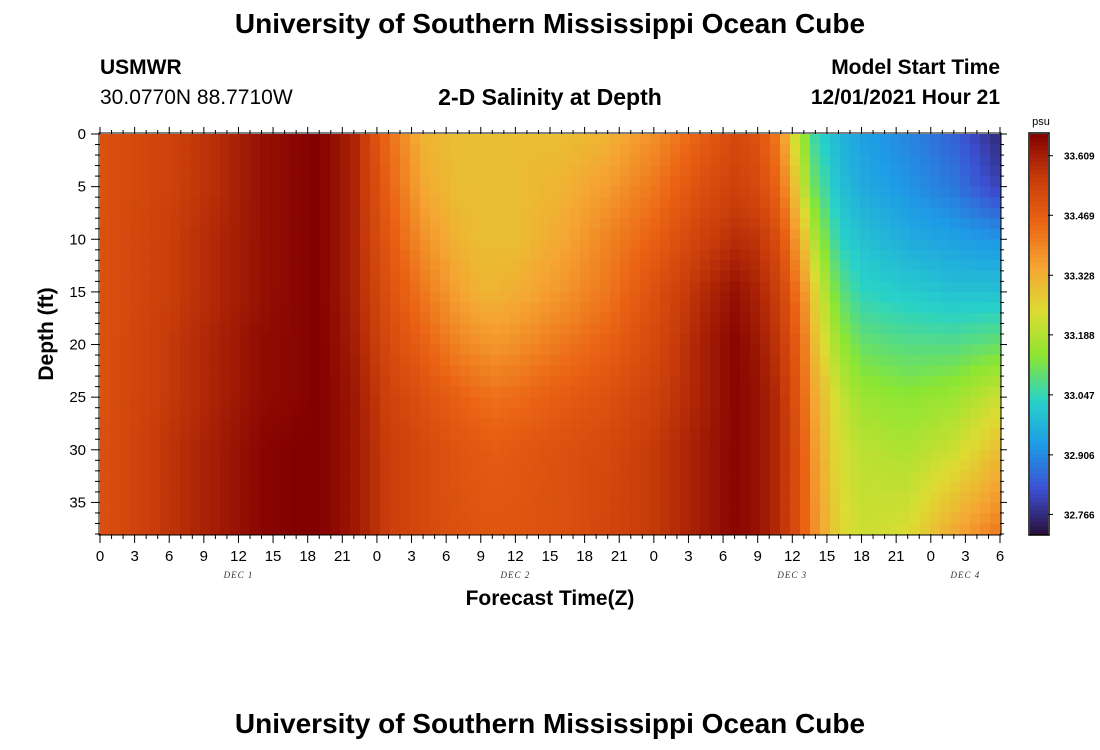 The image size is (1100, 750). What do you see at coordinates (723, 556) in the screenshot?
I see `x-tick-label: 6` at bounding box center [723, 556].